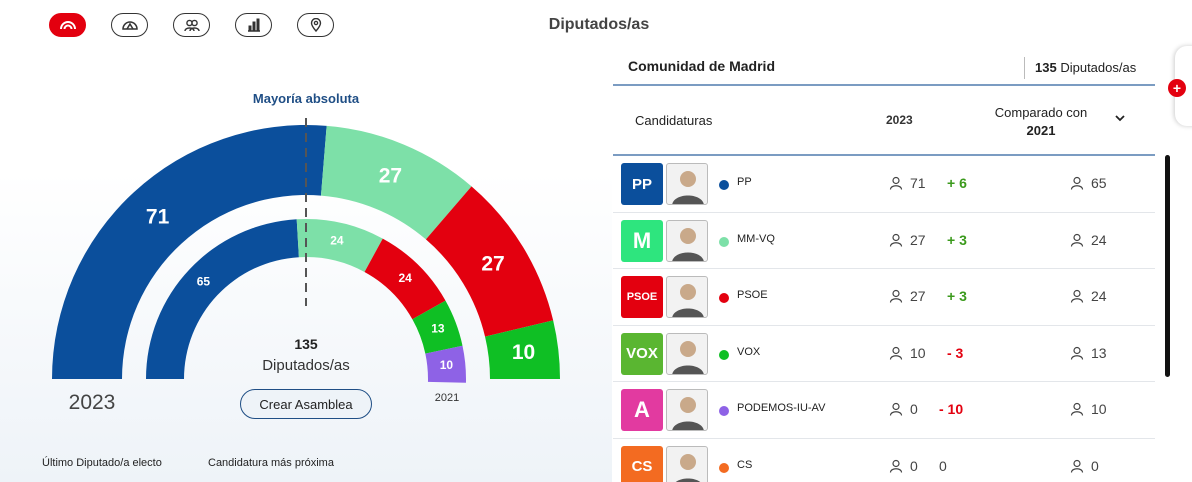  I want to click on seat-arc-2021-podemos-iu-av, so click(445, 364).